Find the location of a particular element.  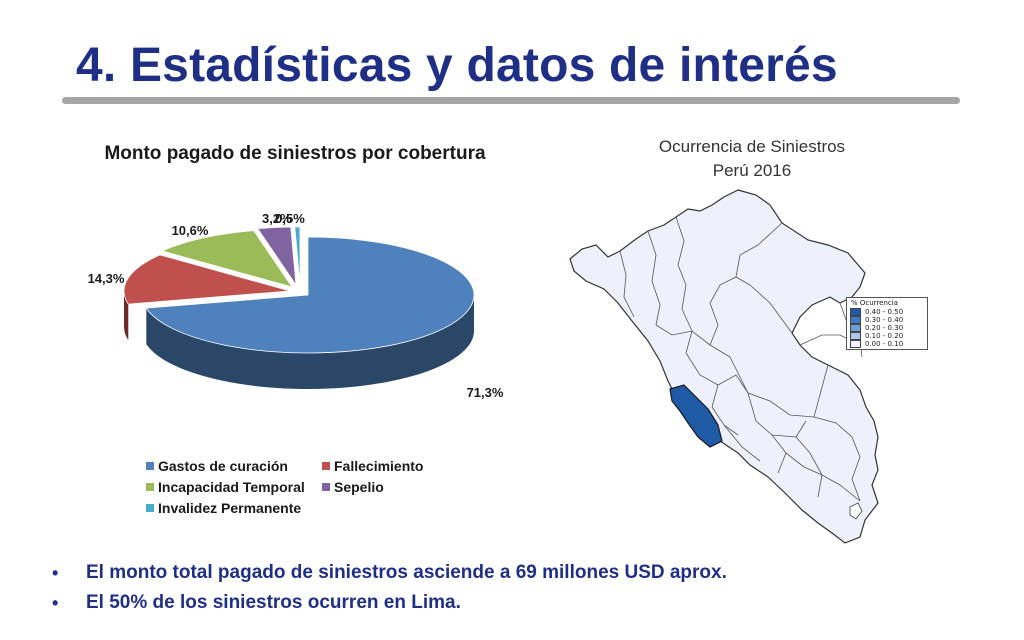

pie-data-label: 14,3% is located at coordinates (106, 278).